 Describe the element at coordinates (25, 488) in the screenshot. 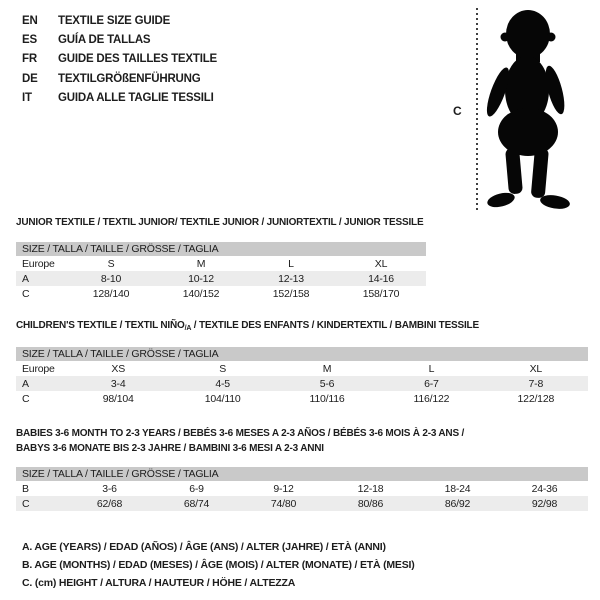

I see `row-label: B` at that location.